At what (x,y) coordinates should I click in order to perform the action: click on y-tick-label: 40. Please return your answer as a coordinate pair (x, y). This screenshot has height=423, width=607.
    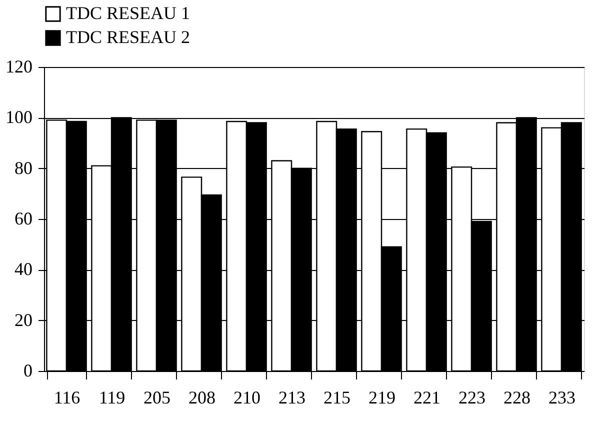
    Looking at the image, I should click on (23, 269).